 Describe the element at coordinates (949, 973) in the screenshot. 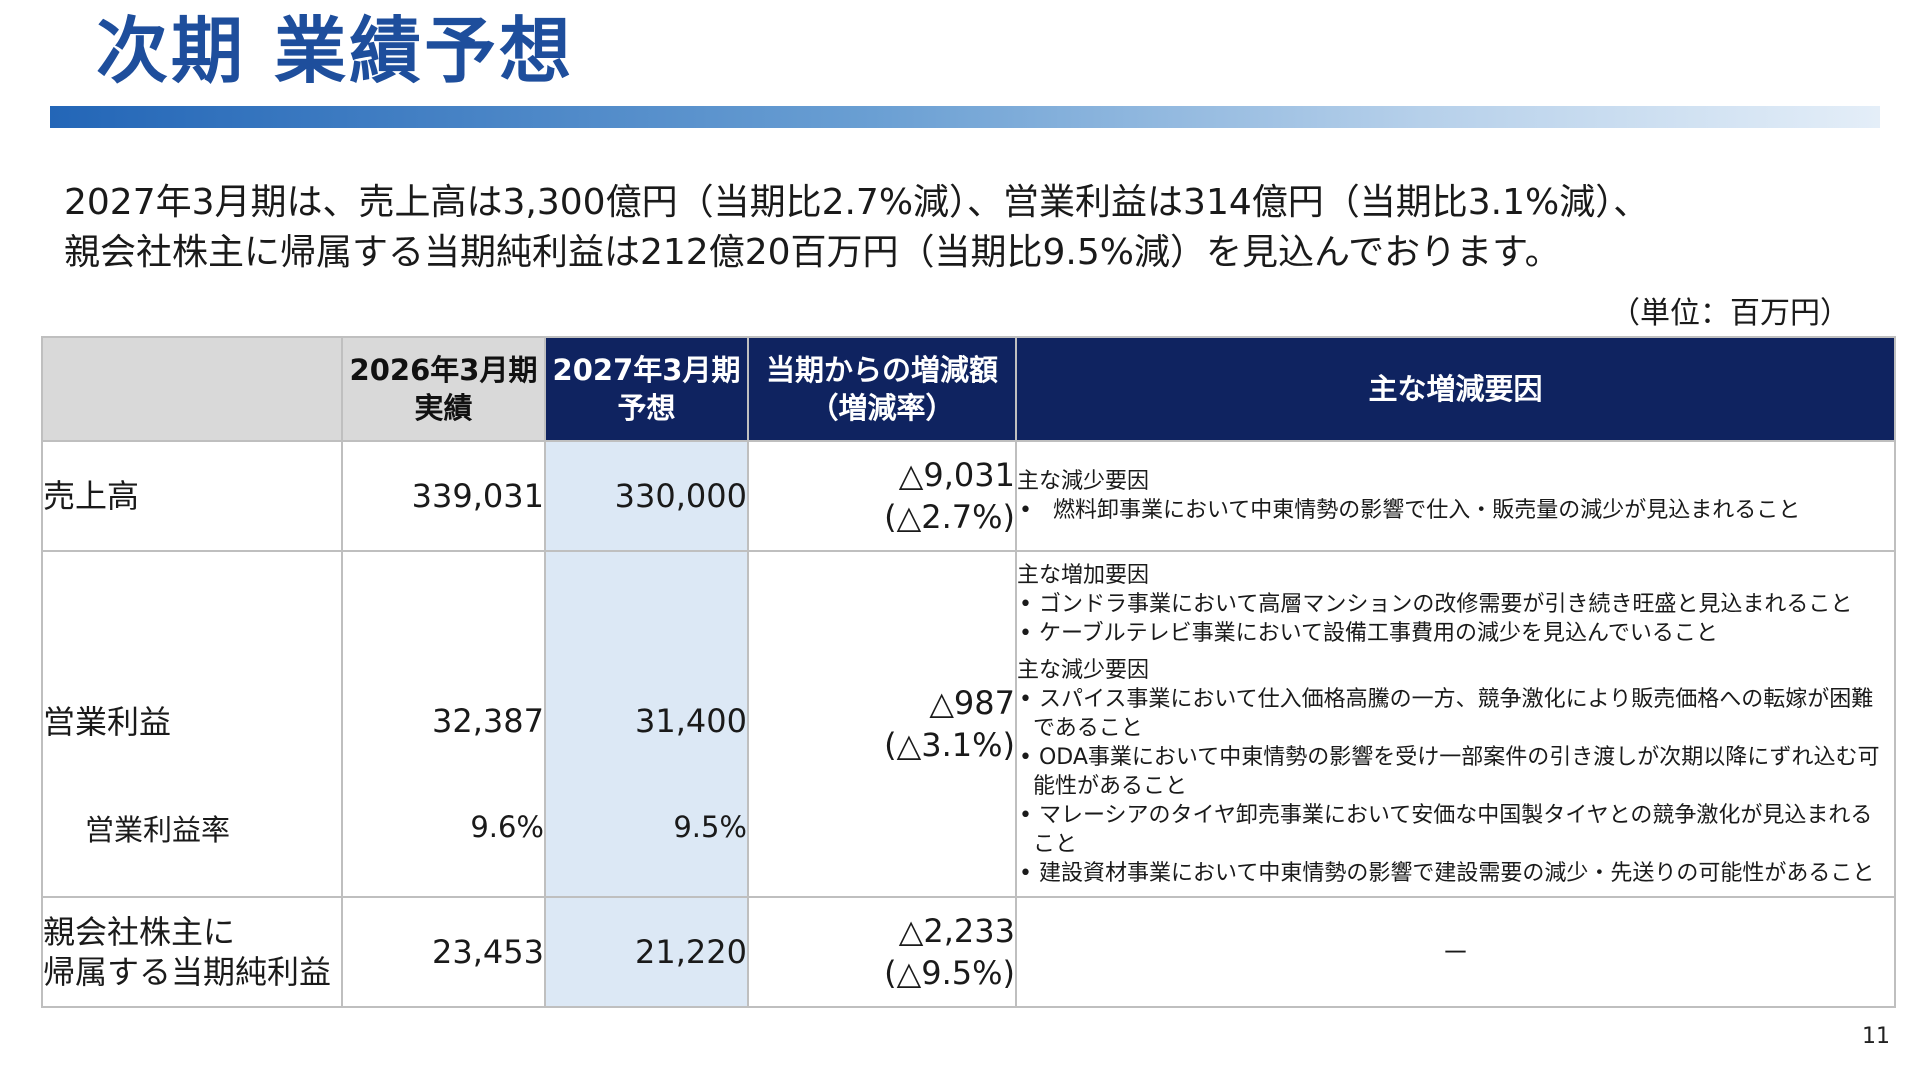

I see `net-change-rate: (△9.5%)` at that location.